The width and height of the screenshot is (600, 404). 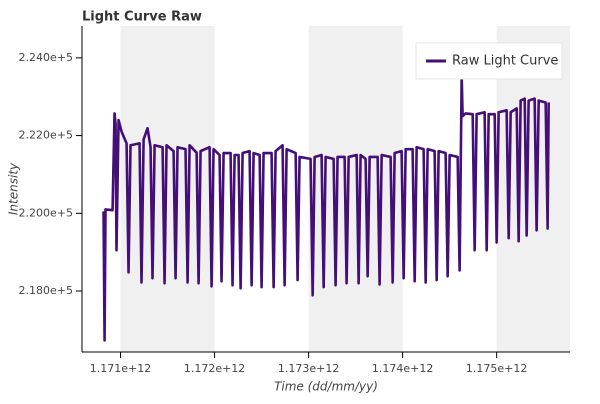 What do you see at coordinates (46, 212) in the screenshot?
I see `y-tick-label: 2.200e+5` at bounding box center [46, 212].